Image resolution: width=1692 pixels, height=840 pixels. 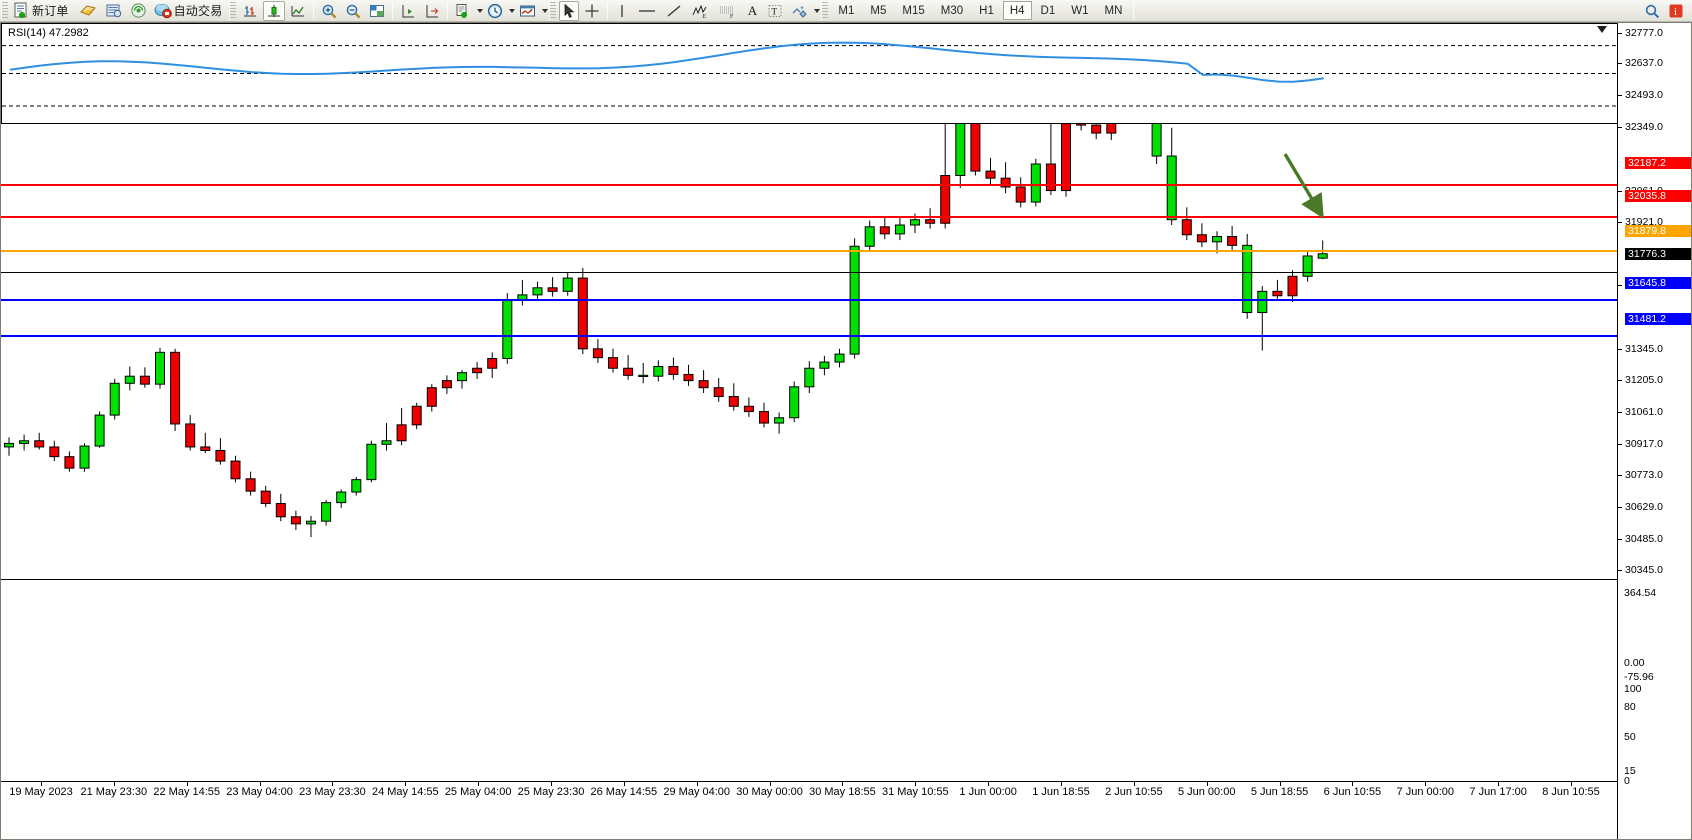 I want to click on svg-text: T, so click(x=775, y=11).